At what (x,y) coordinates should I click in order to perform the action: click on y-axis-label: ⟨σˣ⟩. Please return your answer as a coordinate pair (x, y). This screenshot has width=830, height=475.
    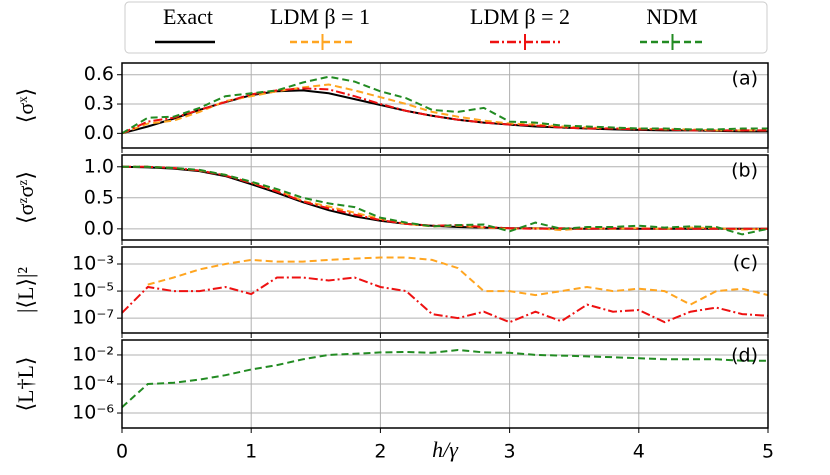
    Looking at the image, I should click on (25, 105).